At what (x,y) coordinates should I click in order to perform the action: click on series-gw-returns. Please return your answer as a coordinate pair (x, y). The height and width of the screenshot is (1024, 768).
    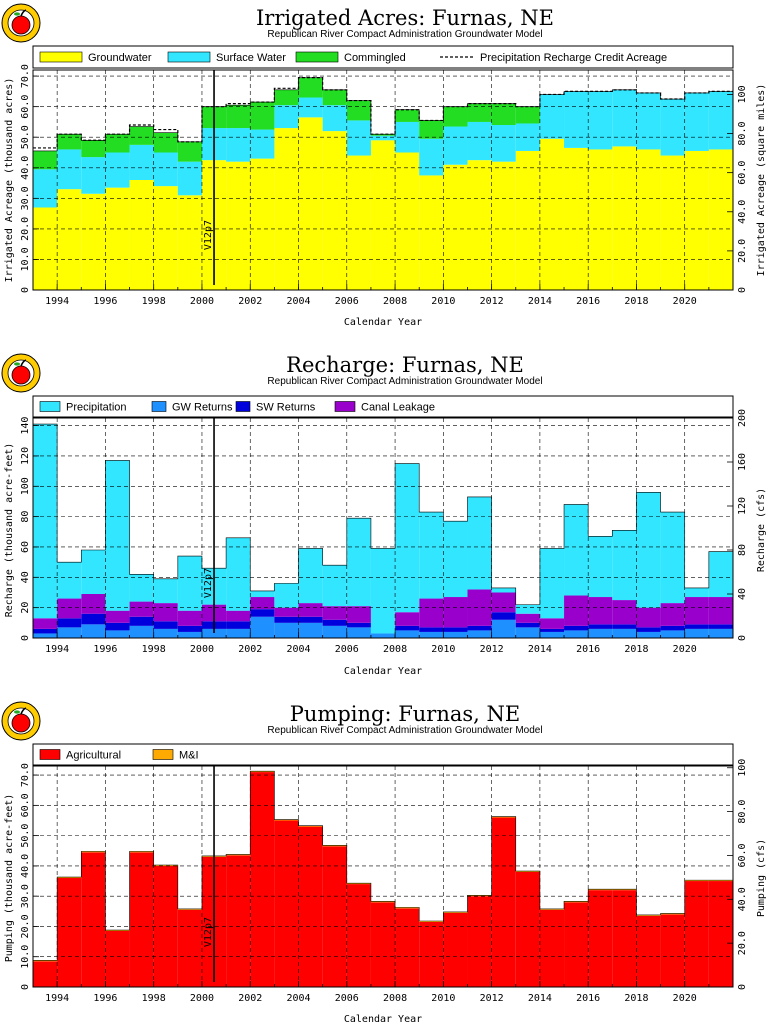
    Looking at the image, I should click on (383, 627).